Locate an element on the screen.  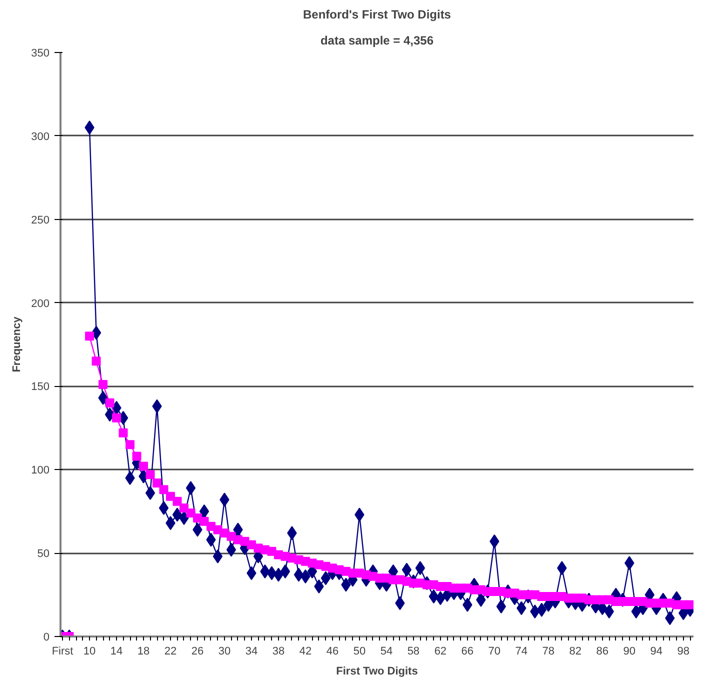
y-tick-label: 200 is located at coordinates (40, 304).